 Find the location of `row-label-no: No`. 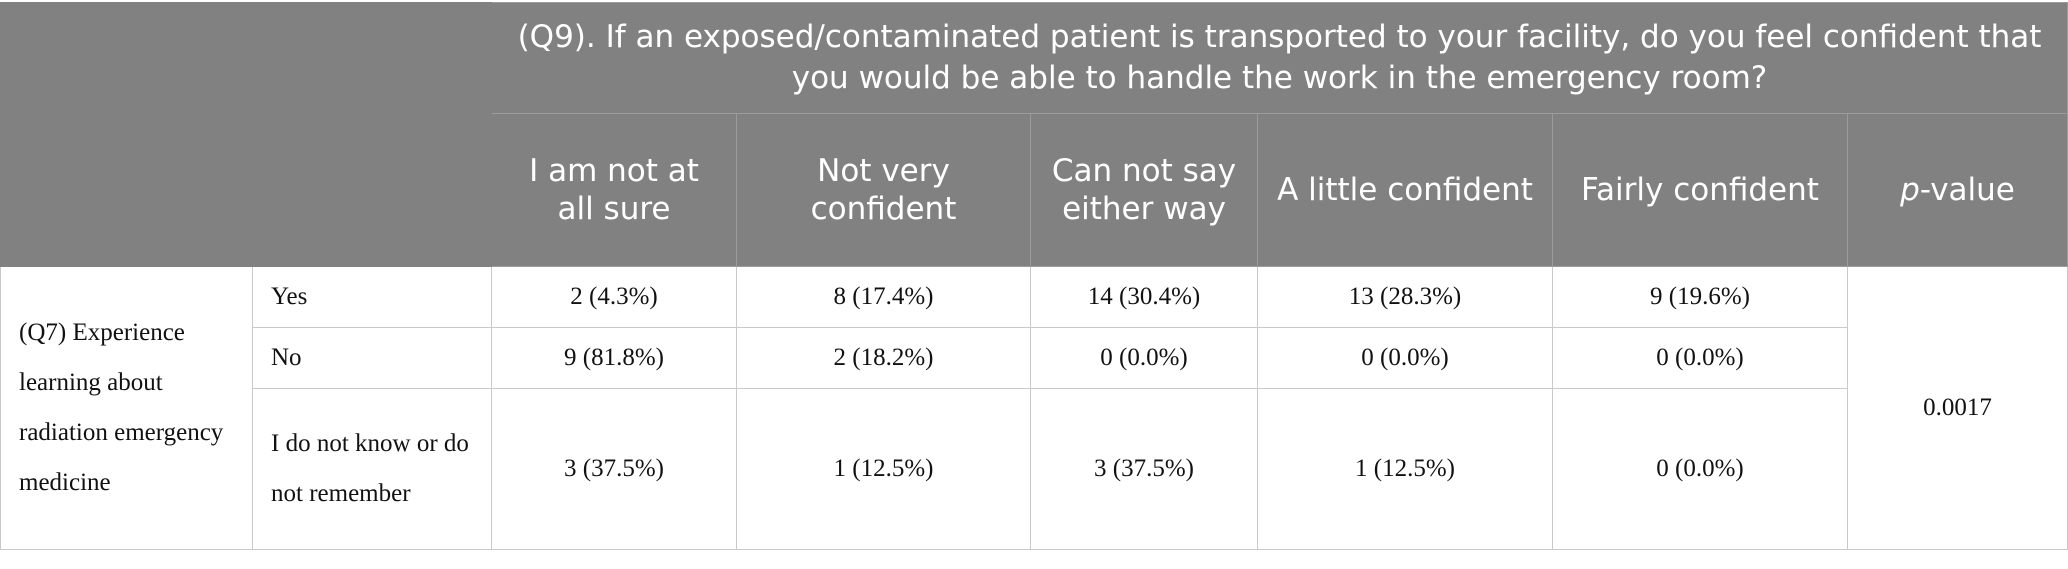

row-label-no: No is located at coordinates (372, 358).